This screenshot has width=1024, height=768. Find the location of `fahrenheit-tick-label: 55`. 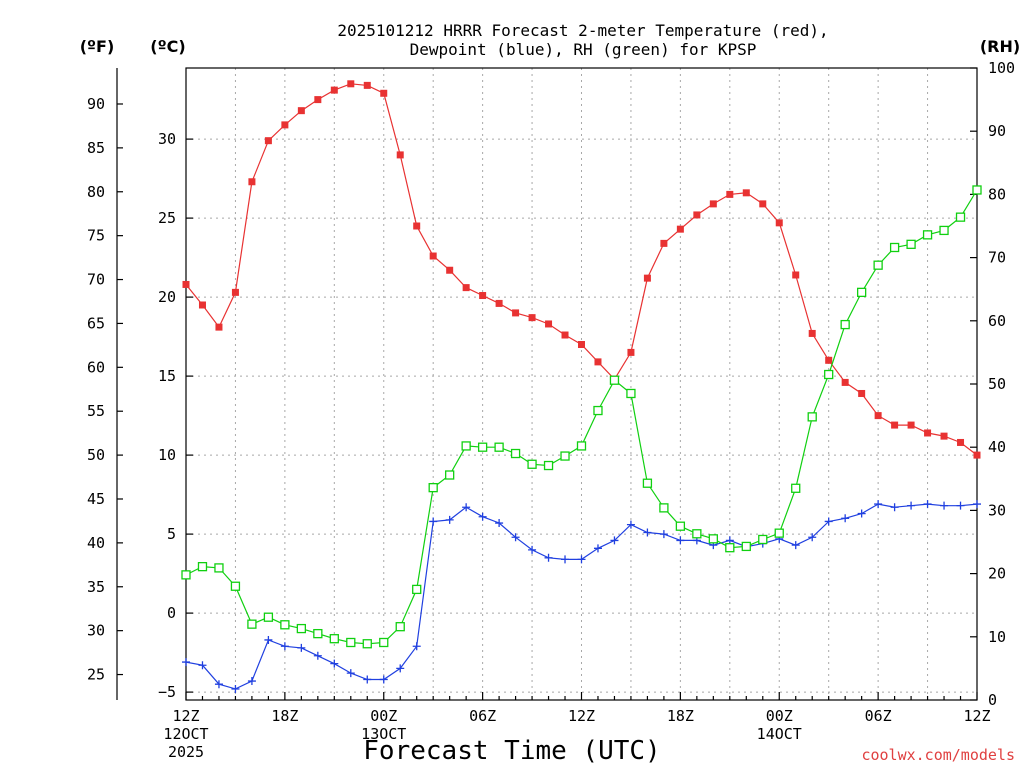

fahrenheit-tick-label: 55 is located at coordinates (96, 411).